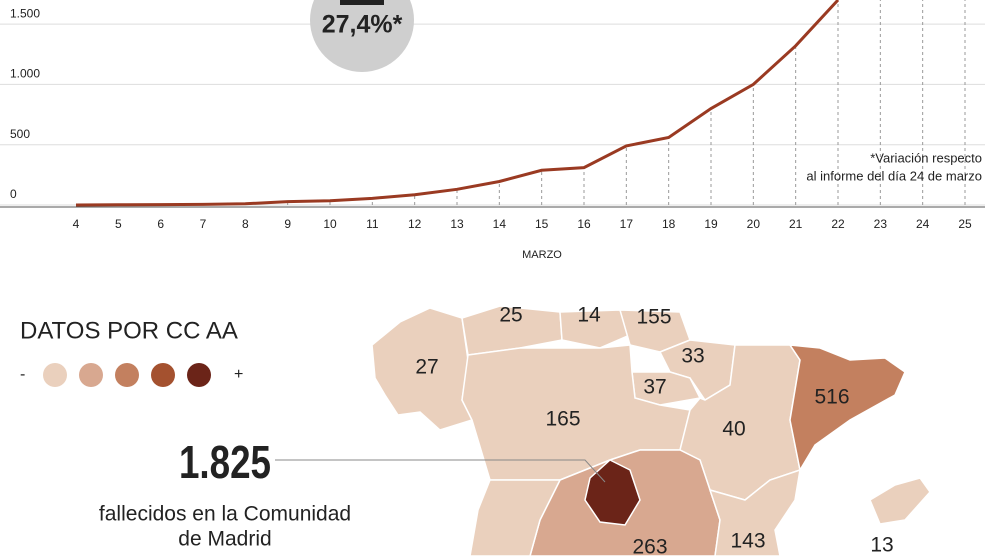 The image size is (990, 556). I want to click on x-tick-label: 9, so click(287, 224).